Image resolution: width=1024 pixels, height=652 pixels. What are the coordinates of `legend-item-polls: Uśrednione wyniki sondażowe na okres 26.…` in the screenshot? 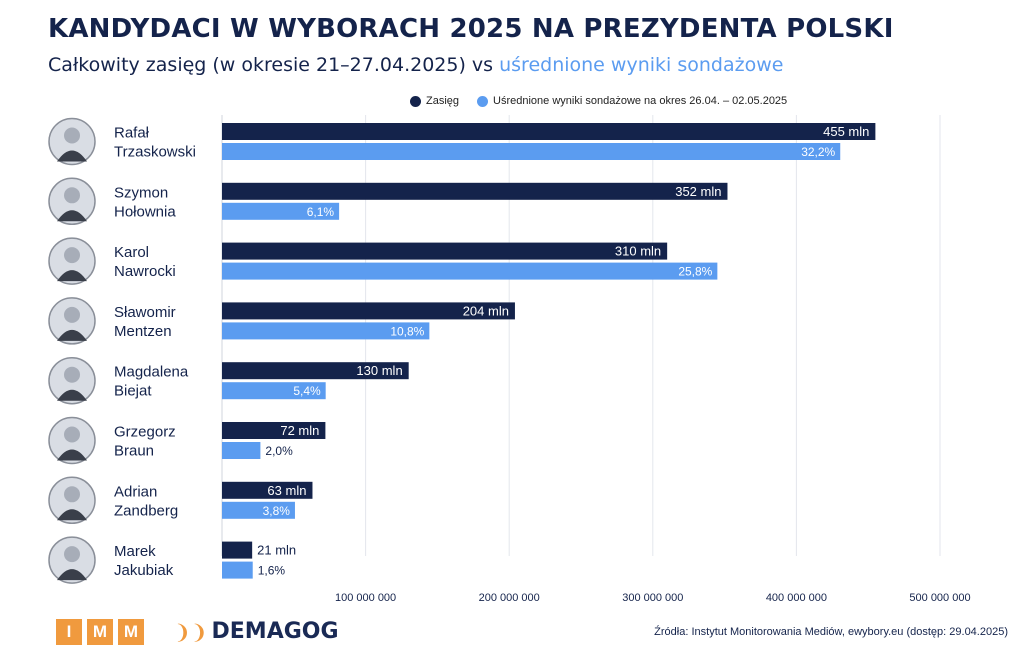 It's located at (632, 101).